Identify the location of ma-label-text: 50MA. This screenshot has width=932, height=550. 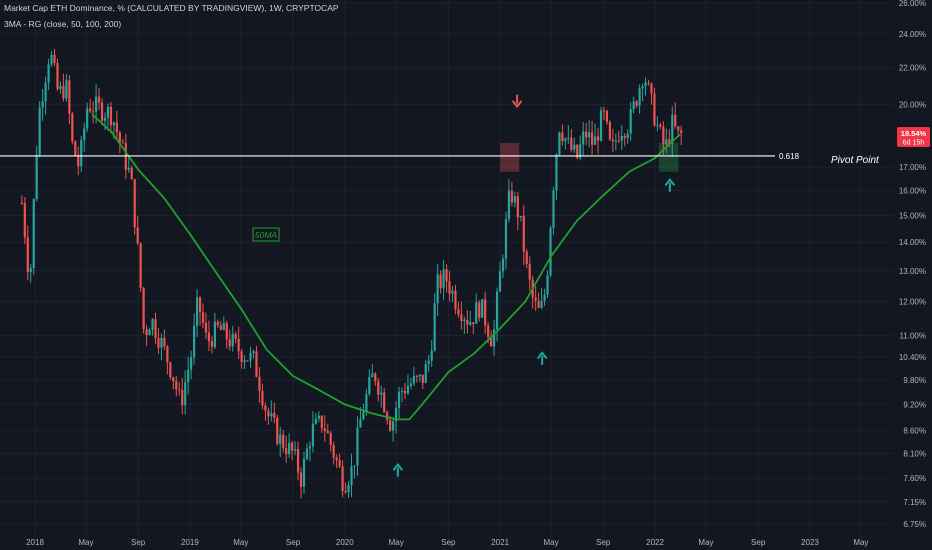
(266, 235).